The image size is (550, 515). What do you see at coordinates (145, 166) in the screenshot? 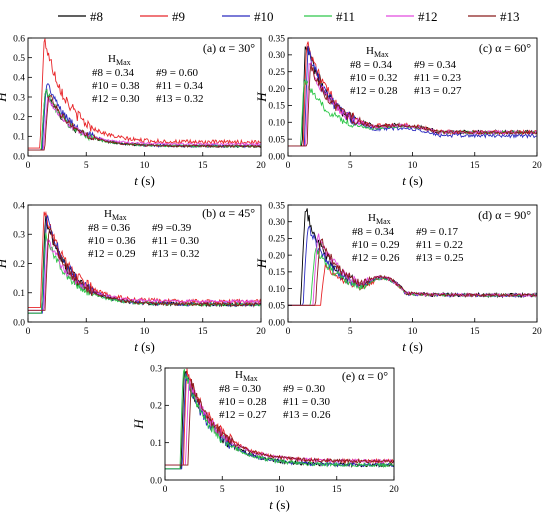
I see `x-tick-label-a-2: 10` at bounding box center [145, 166].